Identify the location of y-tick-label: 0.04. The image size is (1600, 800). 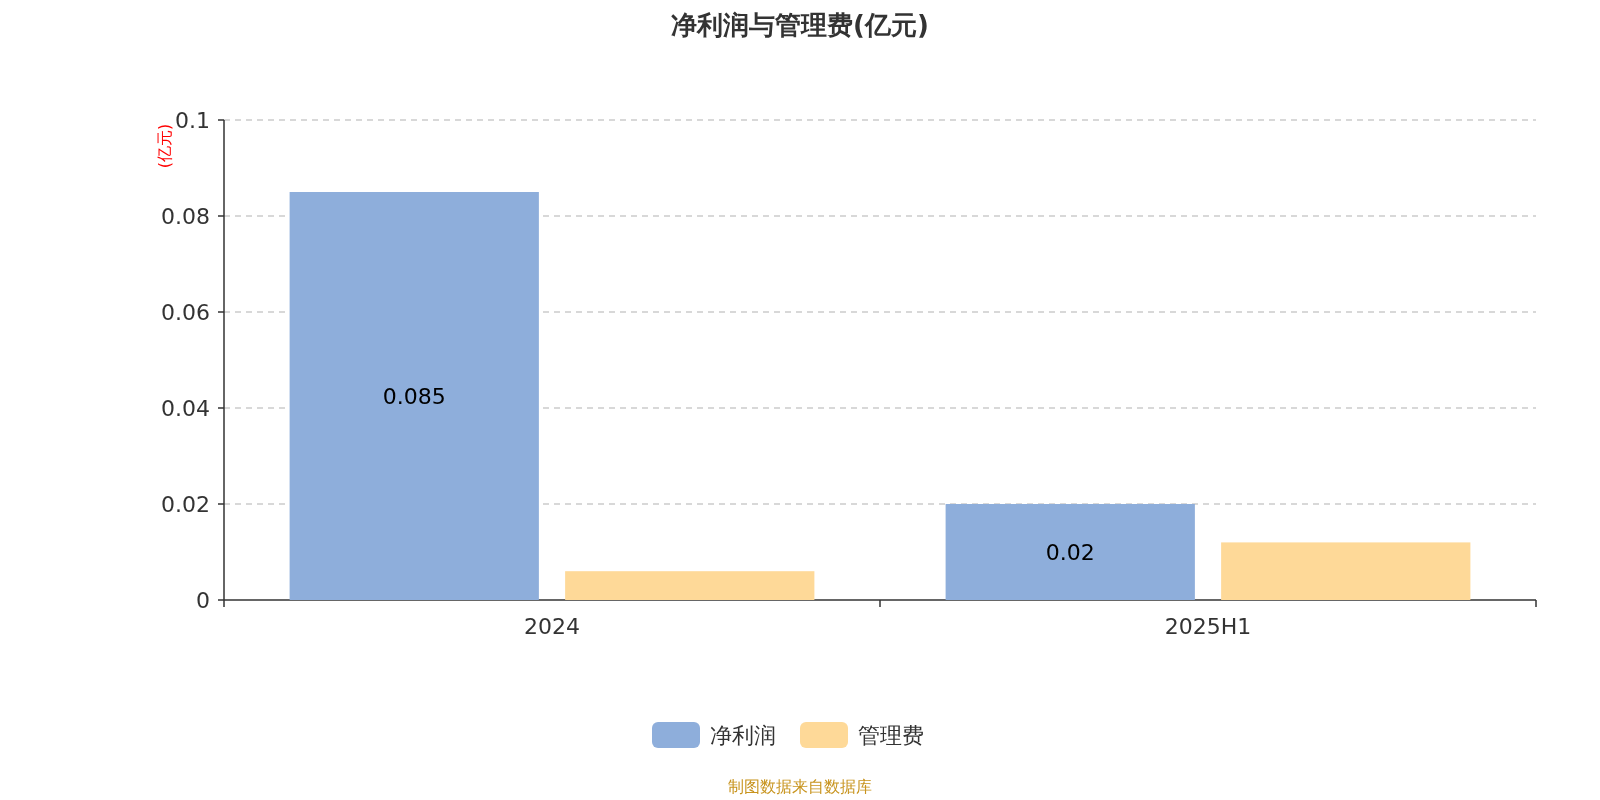
(185, 408).